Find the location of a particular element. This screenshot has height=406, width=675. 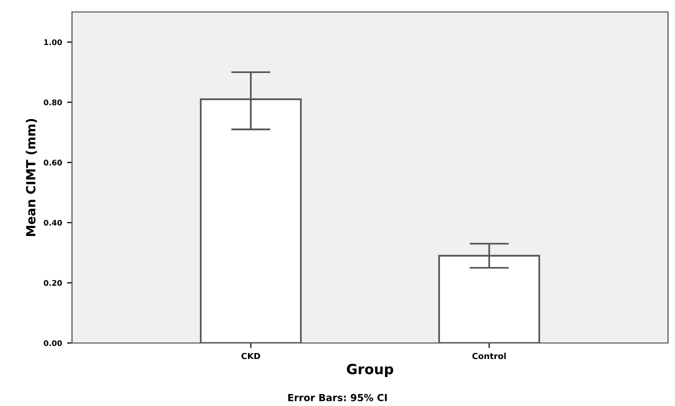

x-axis-title: Group is located at coordinates (370, 371).